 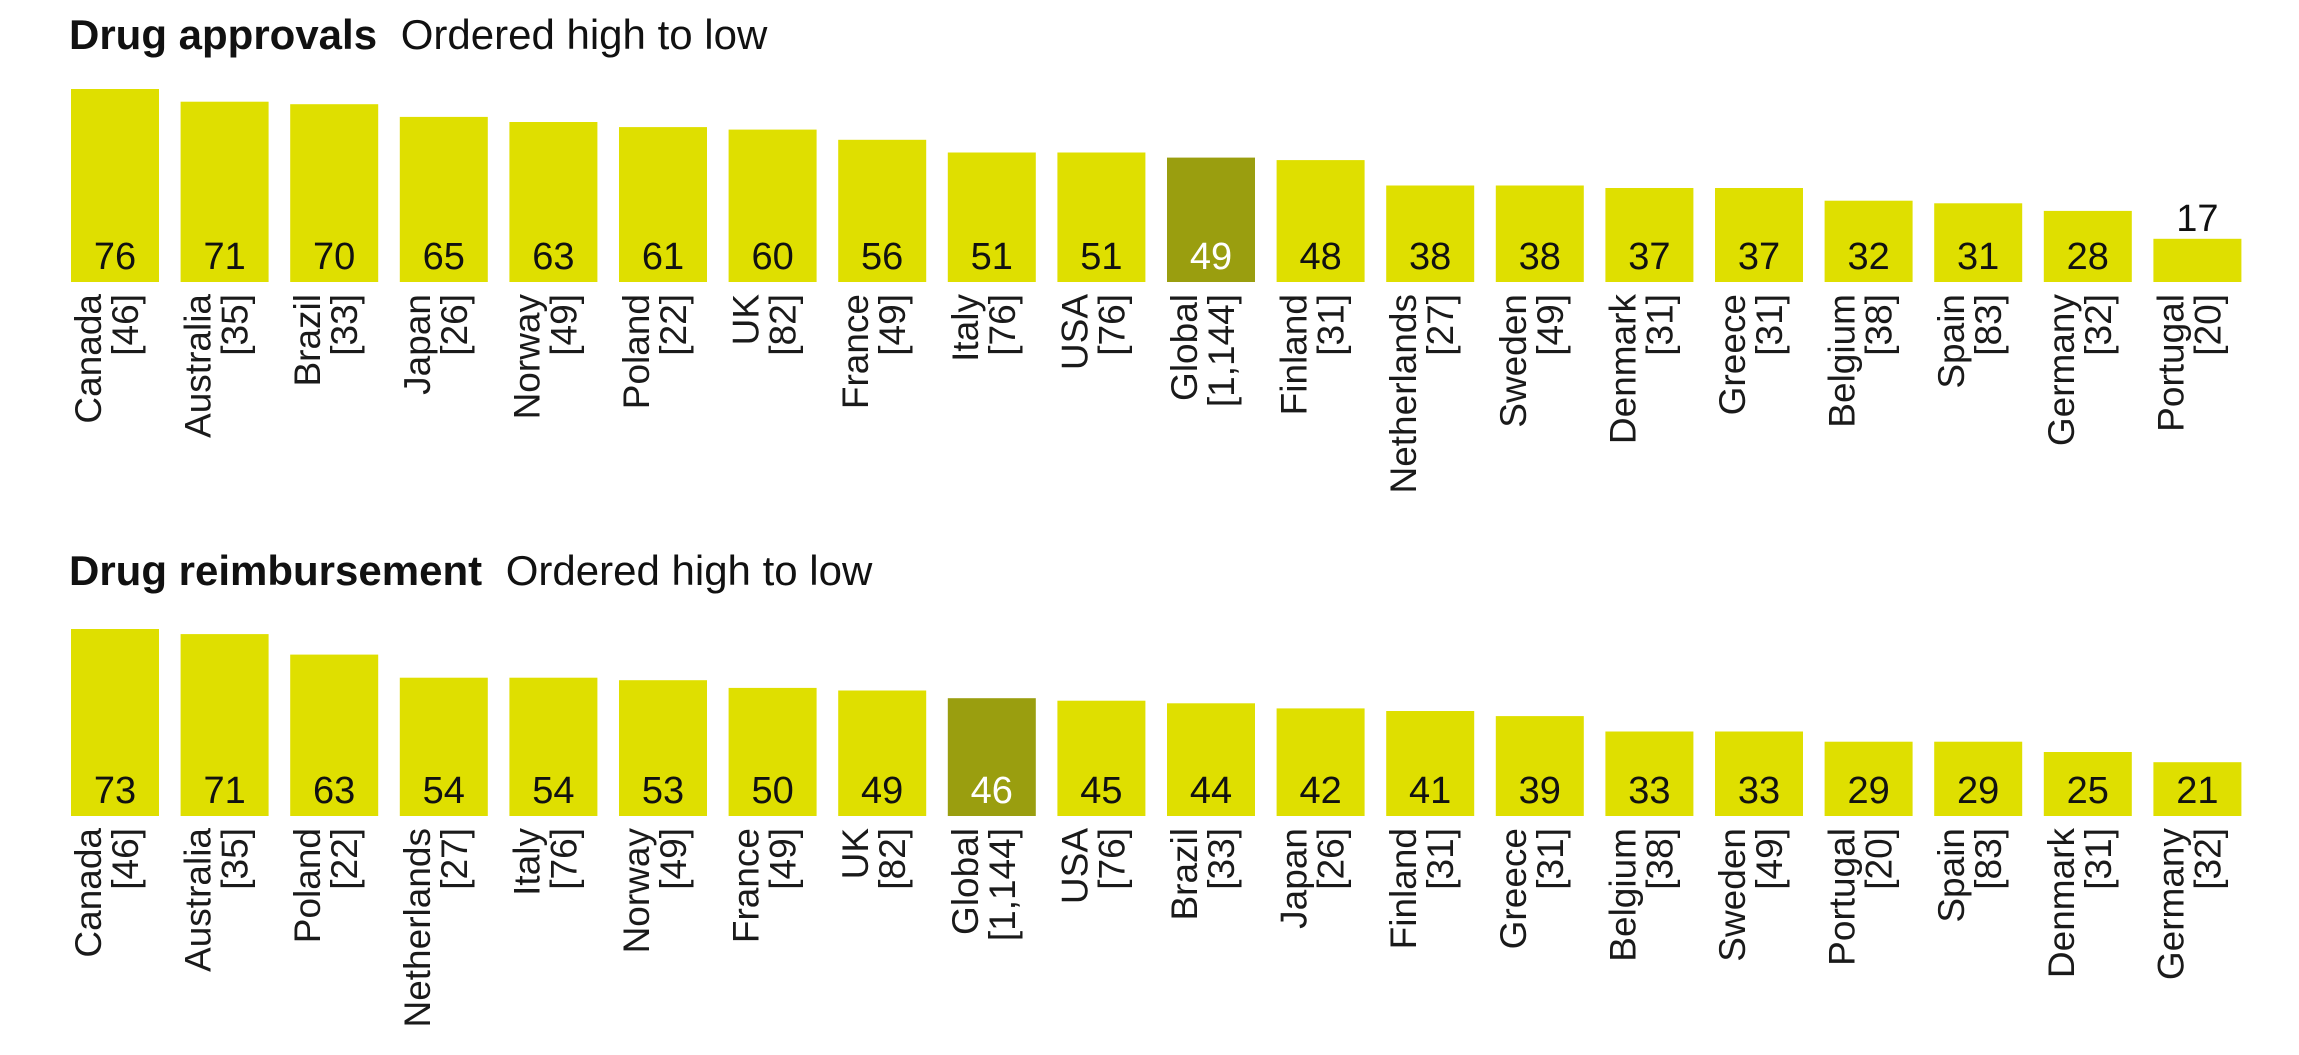 I want to click on sample-size: [38], so click(x=1879, y=325).